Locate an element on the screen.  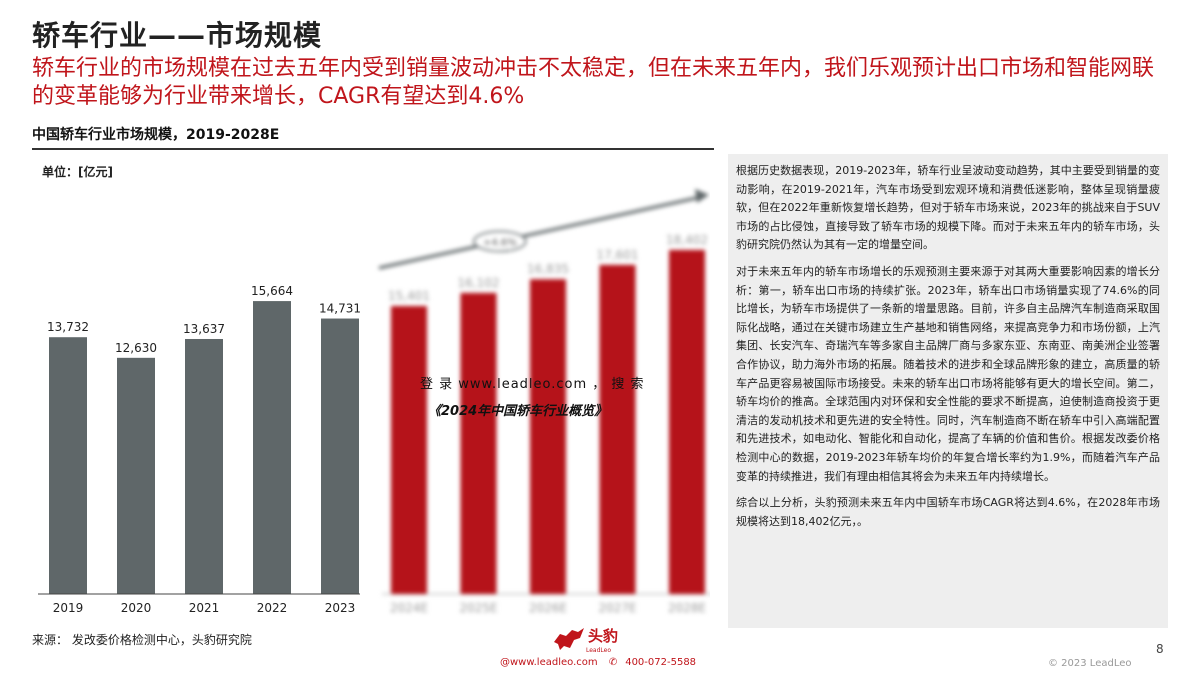
brand-subname: LeadLeo is located at coordinates (599, 650).